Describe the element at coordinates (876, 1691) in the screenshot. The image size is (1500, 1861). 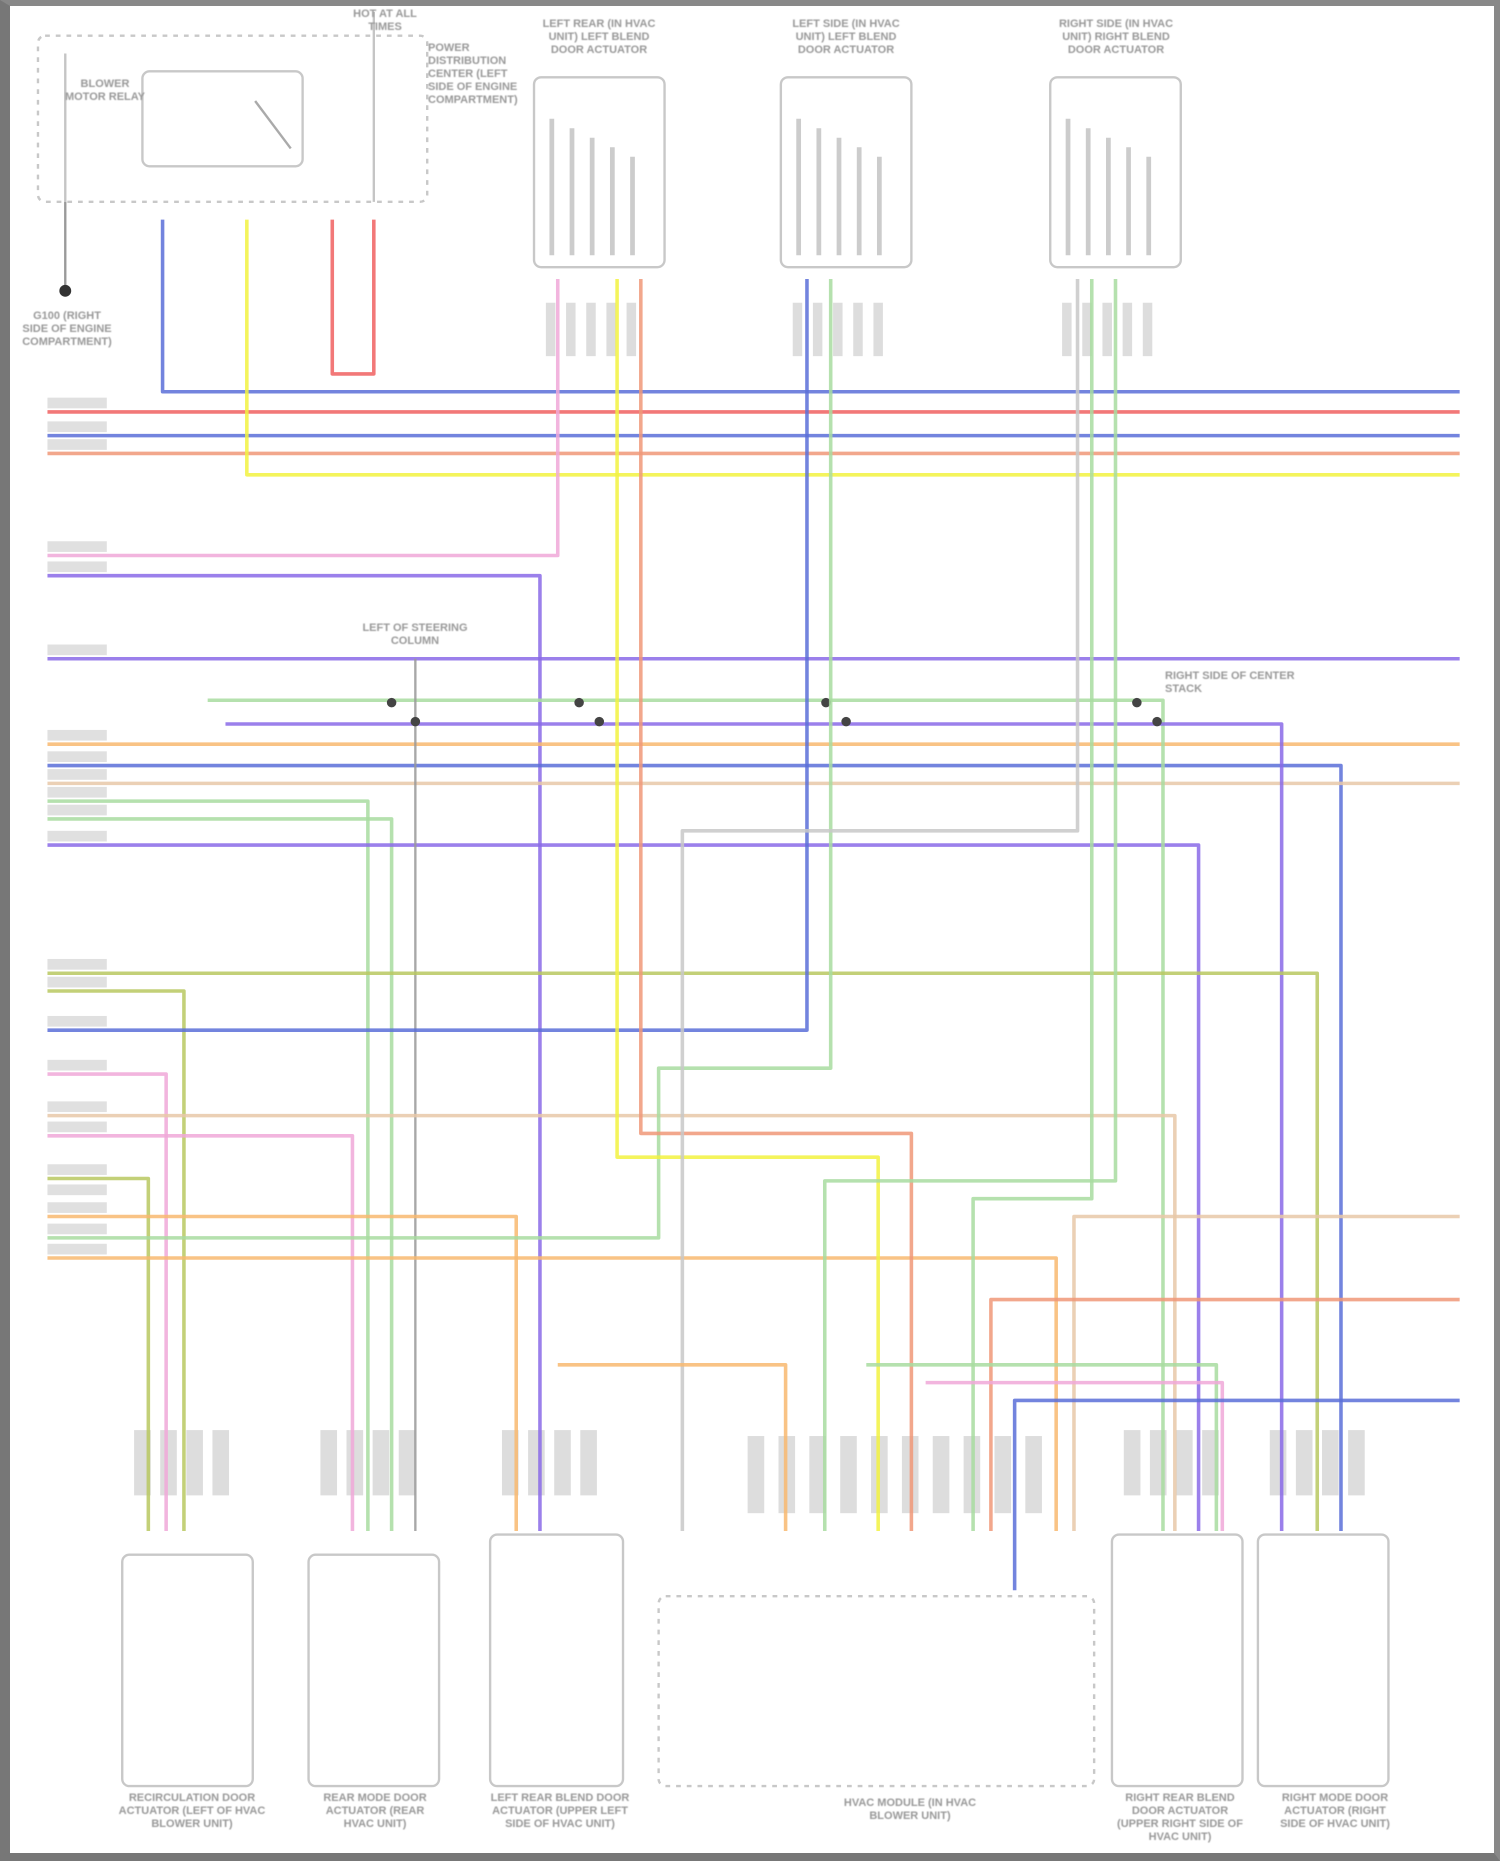
I see `hvac-module-box` at that location.